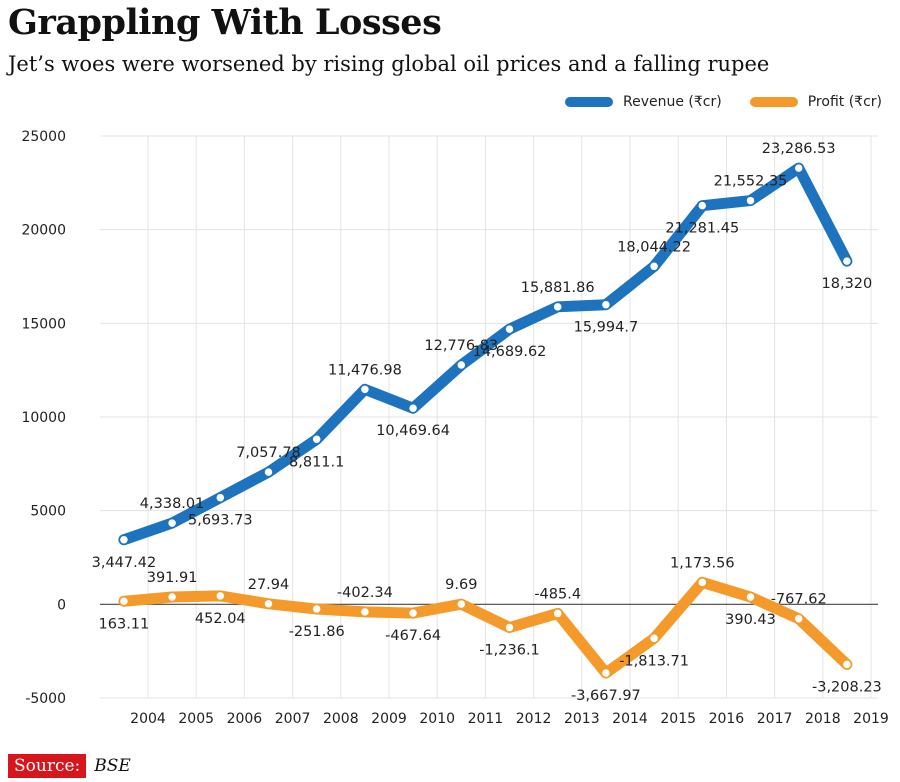 This screenshot has height=782, width=900. What do you see at coordinates (268, 453) in the screenshot?
I see `data-label-revenue-3: 7,057.78` at bounding box center [268, 453].